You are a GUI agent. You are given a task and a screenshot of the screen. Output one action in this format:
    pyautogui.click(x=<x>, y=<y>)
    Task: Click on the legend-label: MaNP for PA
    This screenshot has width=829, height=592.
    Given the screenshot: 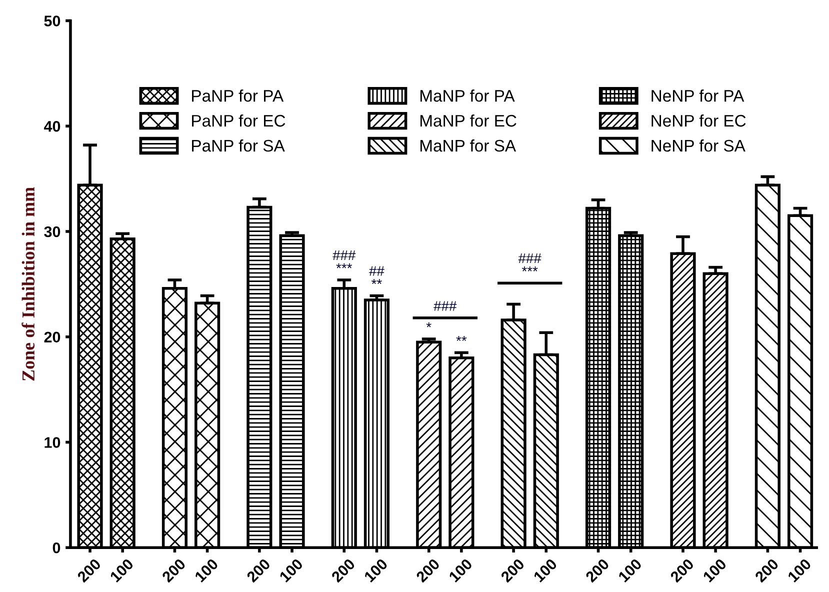 What is the action you would take?
    pyautogui.click(x=467, y=96)
    